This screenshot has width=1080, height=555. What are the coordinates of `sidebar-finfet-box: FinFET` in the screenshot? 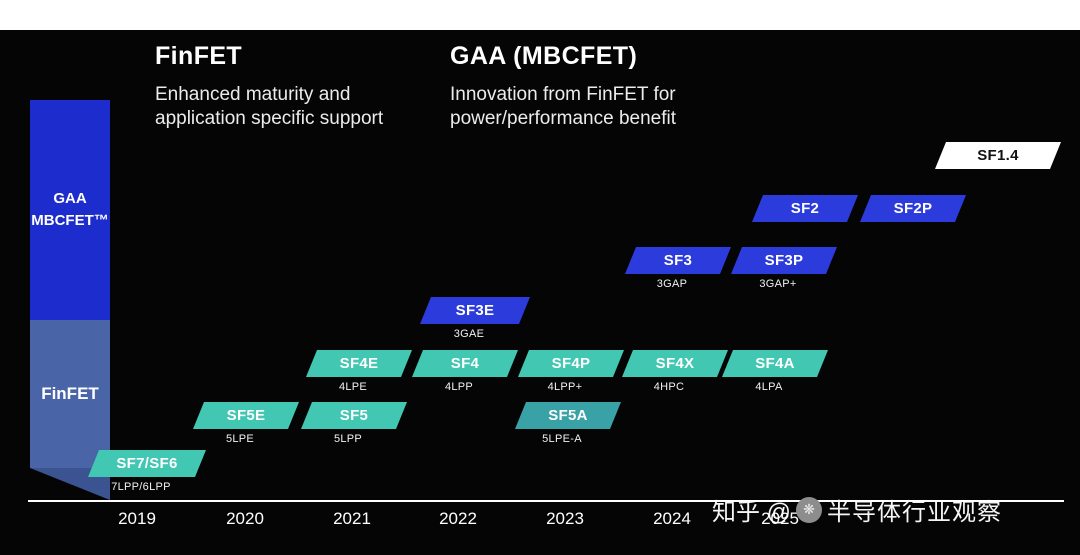 It's located at (70, 394).